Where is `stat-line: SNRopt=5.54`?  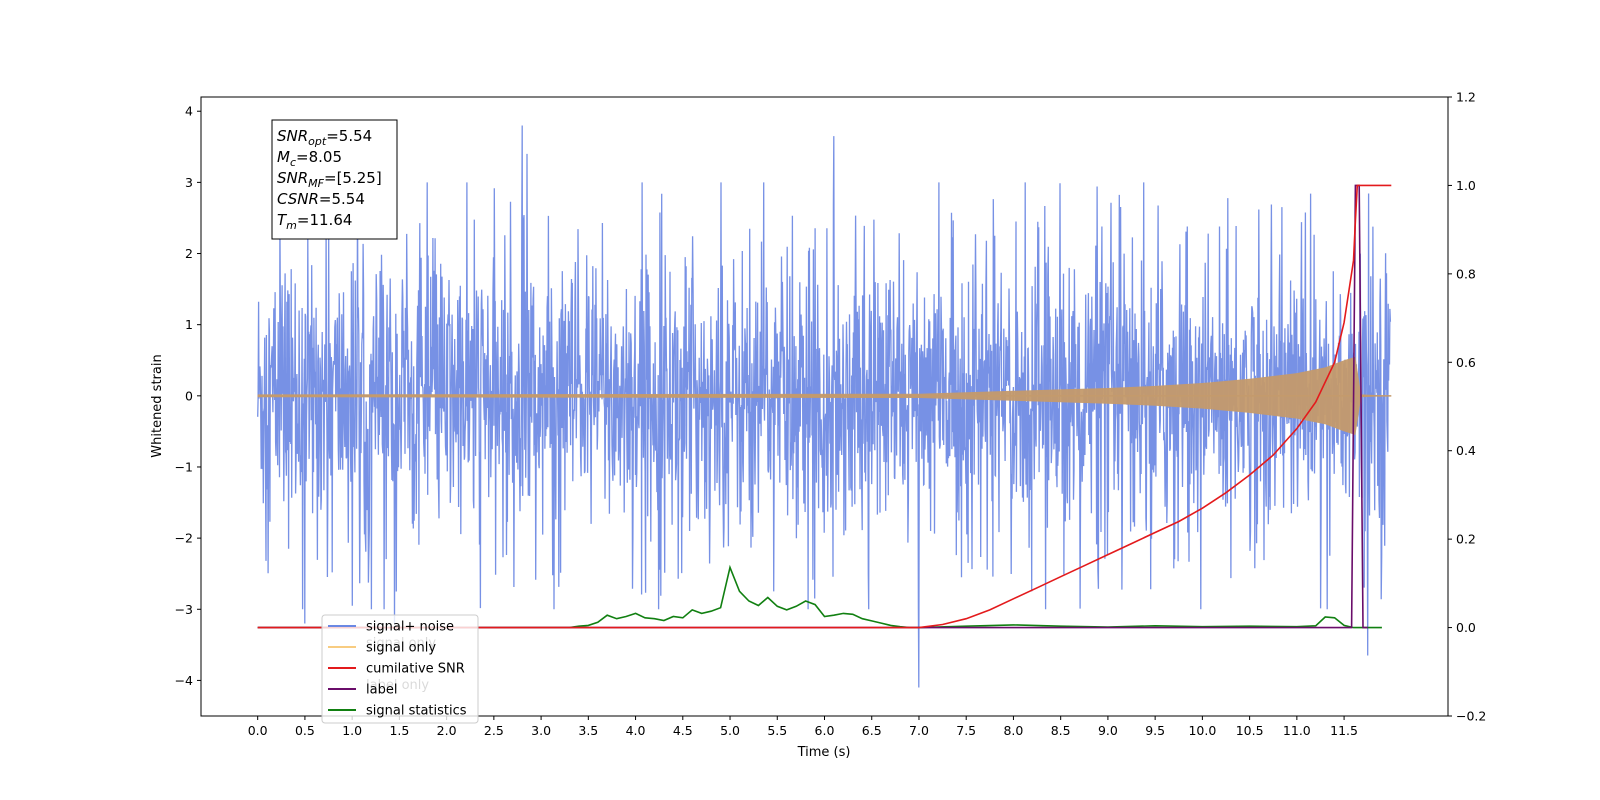
stat-line: SNRopt=5.54 is located at coordinates (324, 137).